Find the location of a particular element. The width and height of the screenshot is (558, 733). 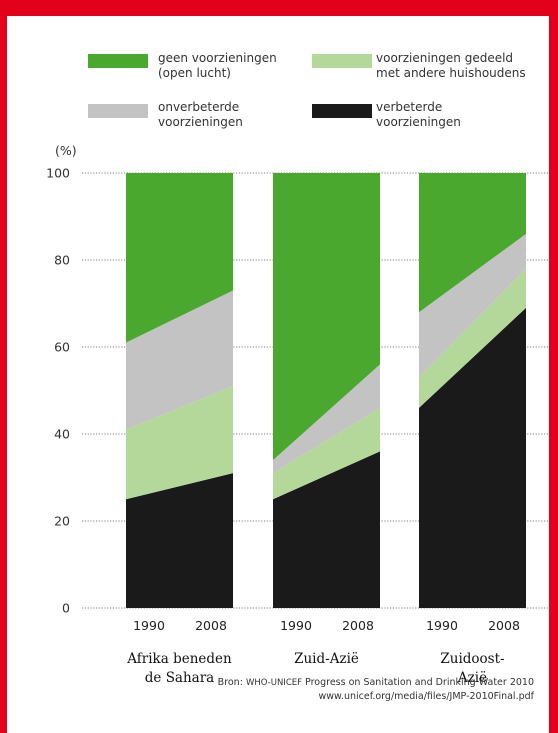

source-org: WHO-UNICEF is located at coordinates (274, 683).